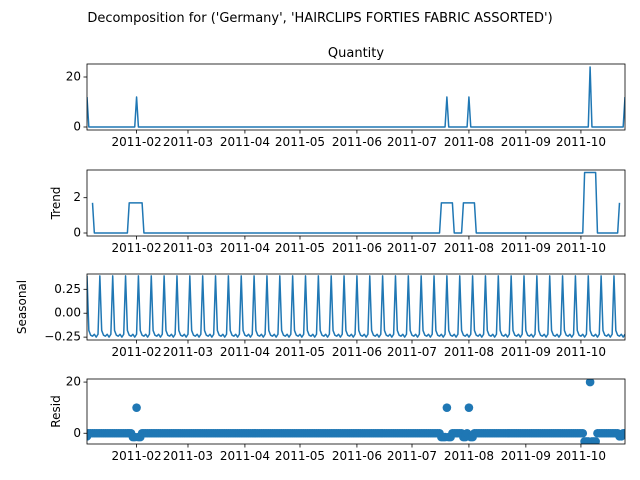 The width and height of the screenshot is (640, 480). What do you see at coordinates (62, 337) in the screenshot?
I see `y-tick-label: −0.25` at bounding box center [62, 337].